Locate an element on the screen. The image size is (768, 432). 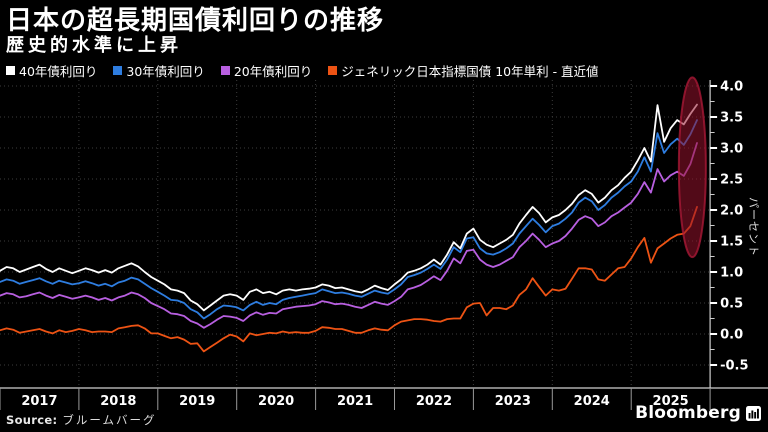
y-tick-label: 1.5 is located at coordinates (731, 242).